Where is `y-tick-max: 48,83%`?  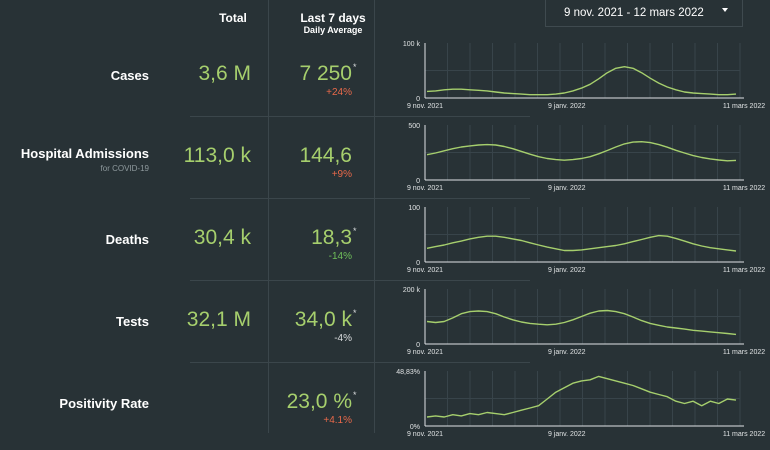
y-tick-max: 48,83% is located at coordinates (408, 372).